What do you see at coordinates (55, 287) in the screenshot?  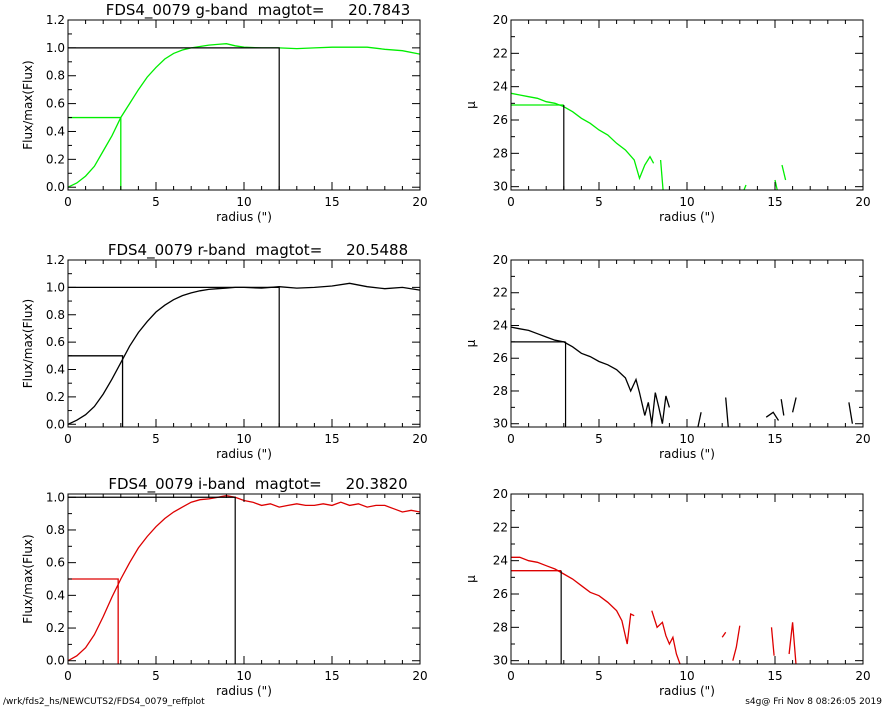 I see `r-flux-y-tick-label: 1.0` at bounding box center [55, 287].